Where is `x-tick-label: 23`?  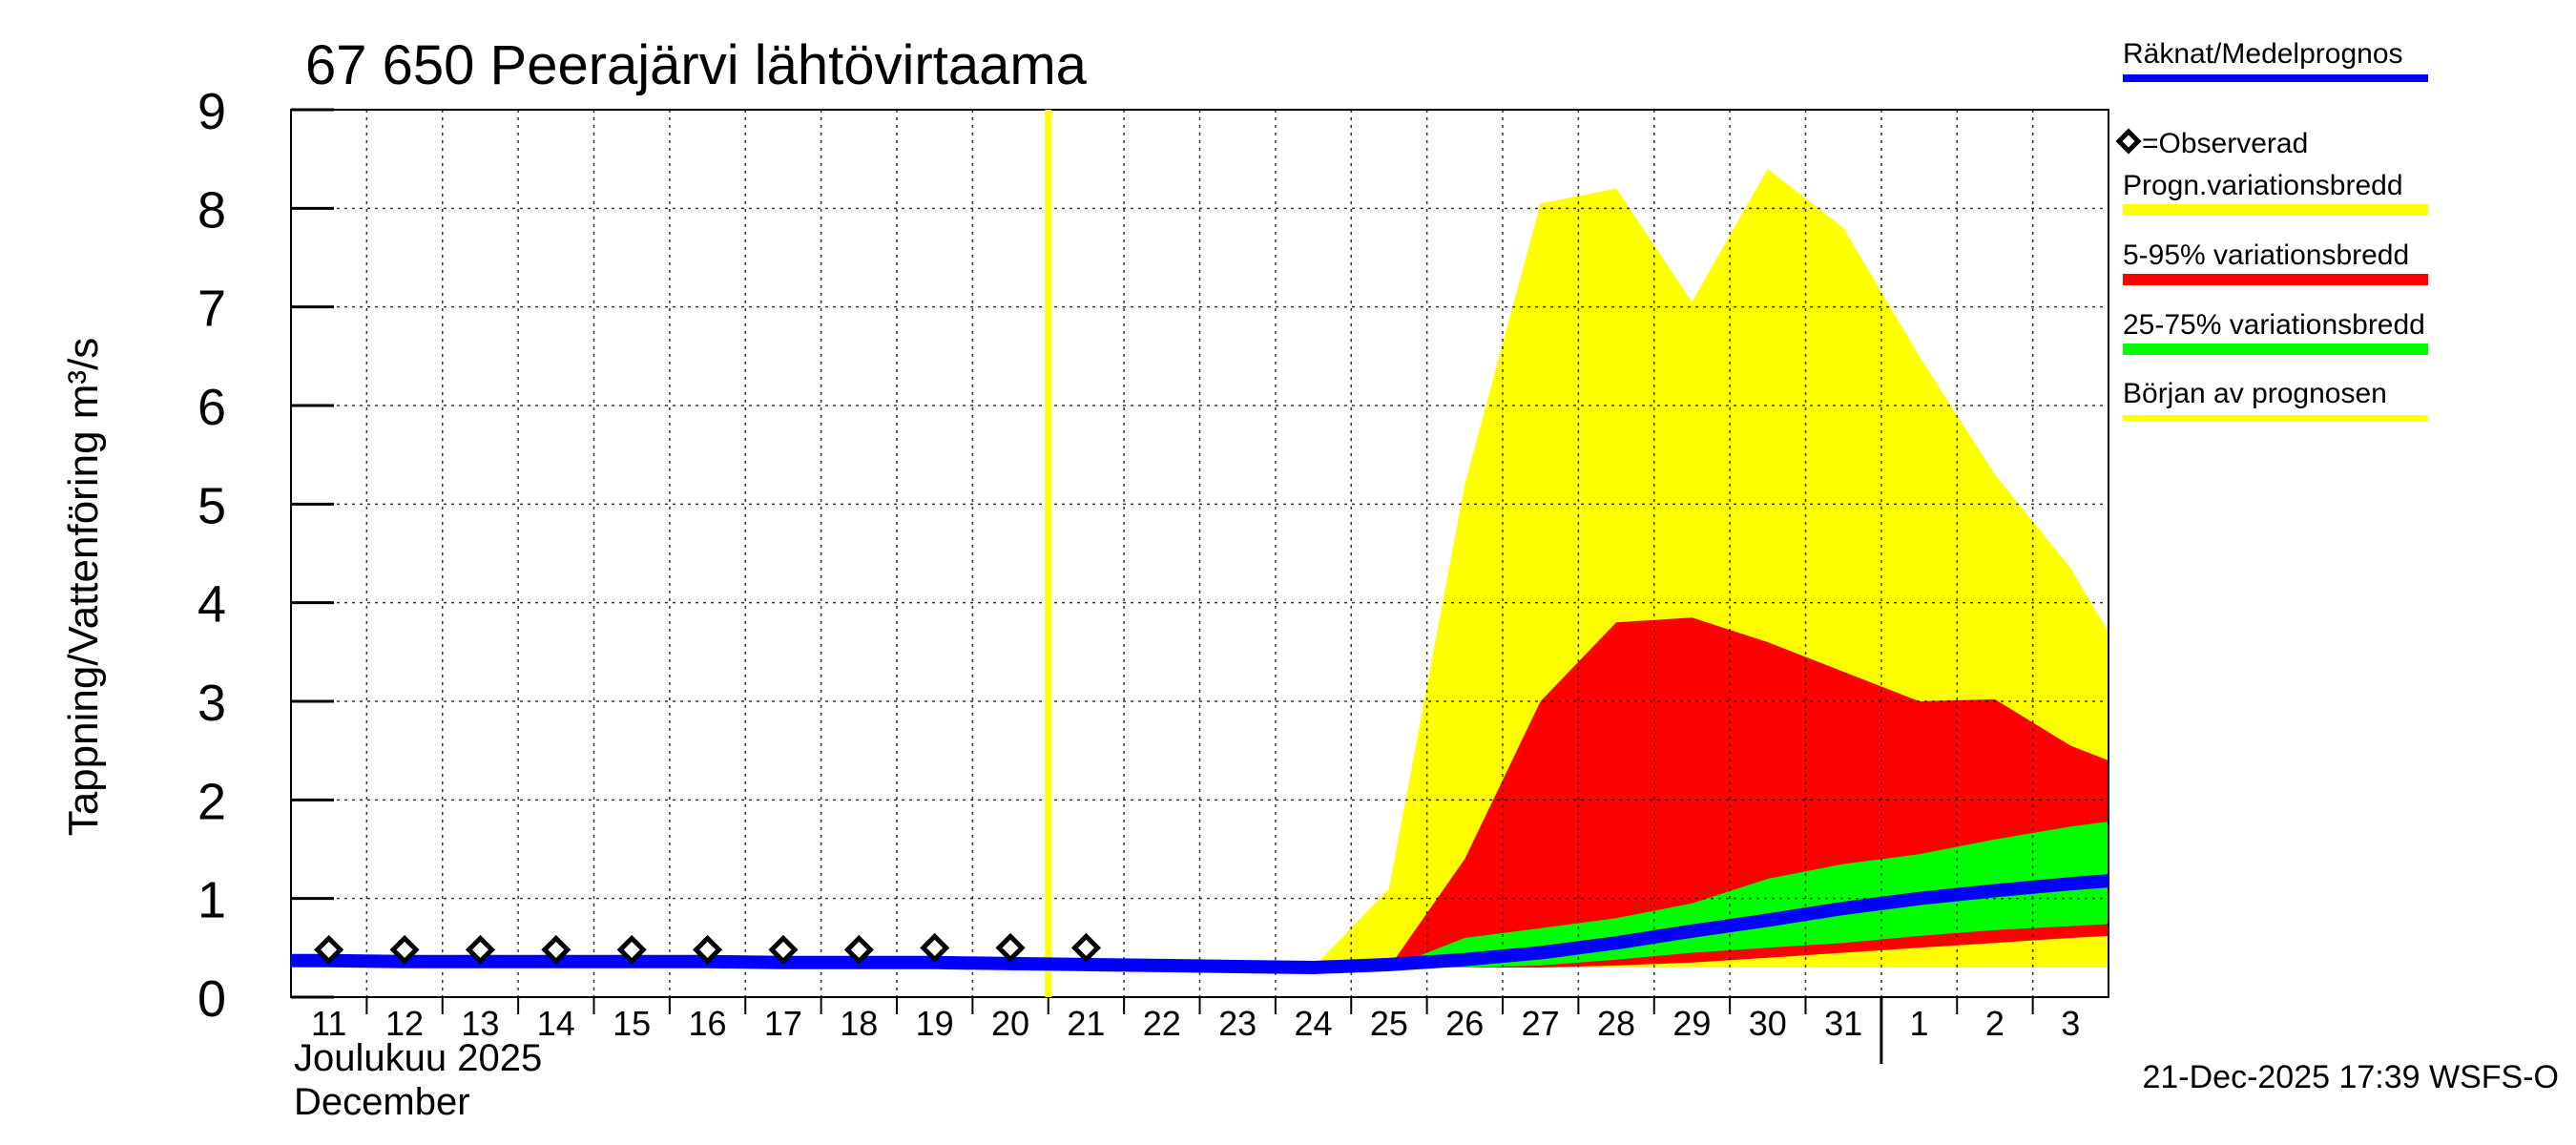 x-tick-label: 23 is located at coordinates (1237, 1023).